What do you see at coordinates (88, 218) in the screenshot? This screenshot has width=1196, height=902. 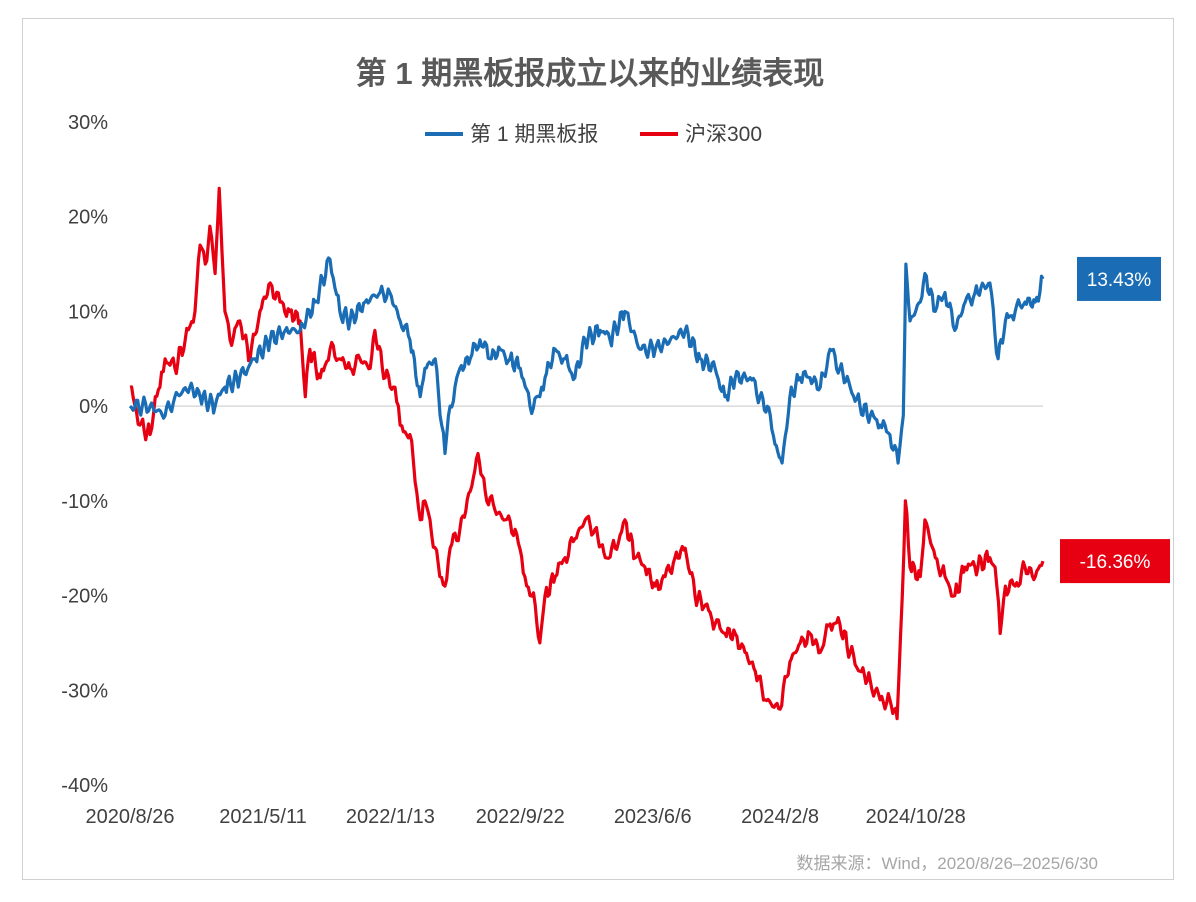 I see `y-tick-label: 20%` at bounding box center [88, 218].